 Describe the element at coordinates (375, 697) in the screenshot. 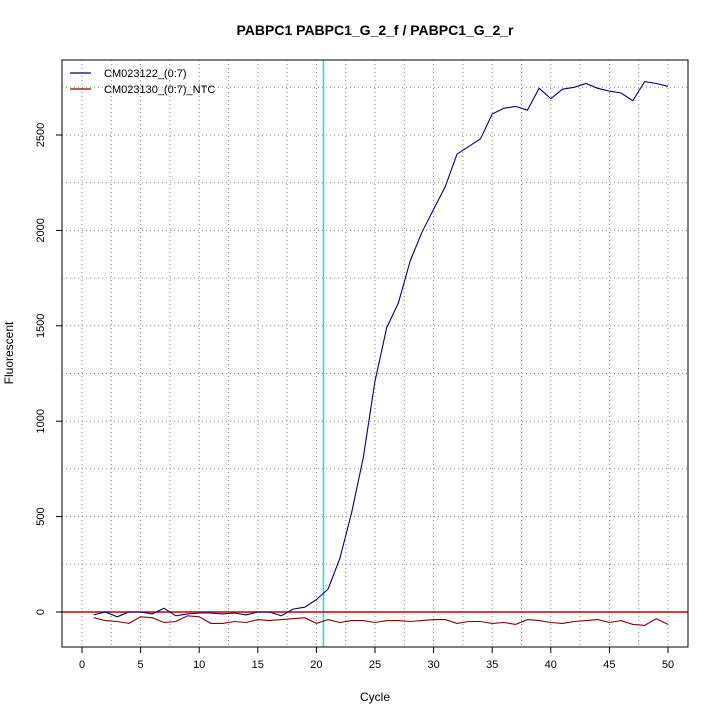

I see `x-axis-label: Cycle` at that location.